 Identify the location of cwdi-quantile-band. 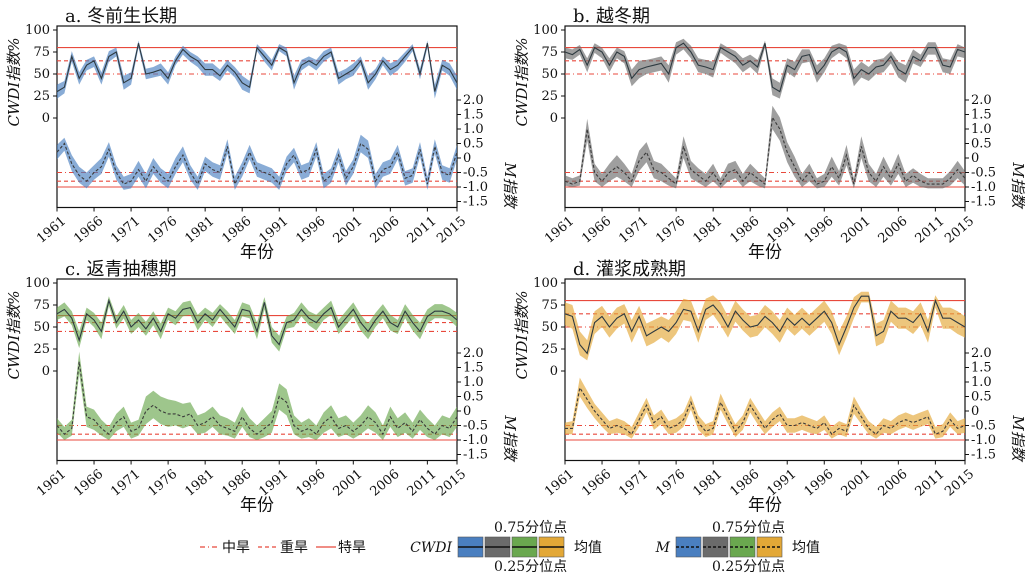
(257, 69).